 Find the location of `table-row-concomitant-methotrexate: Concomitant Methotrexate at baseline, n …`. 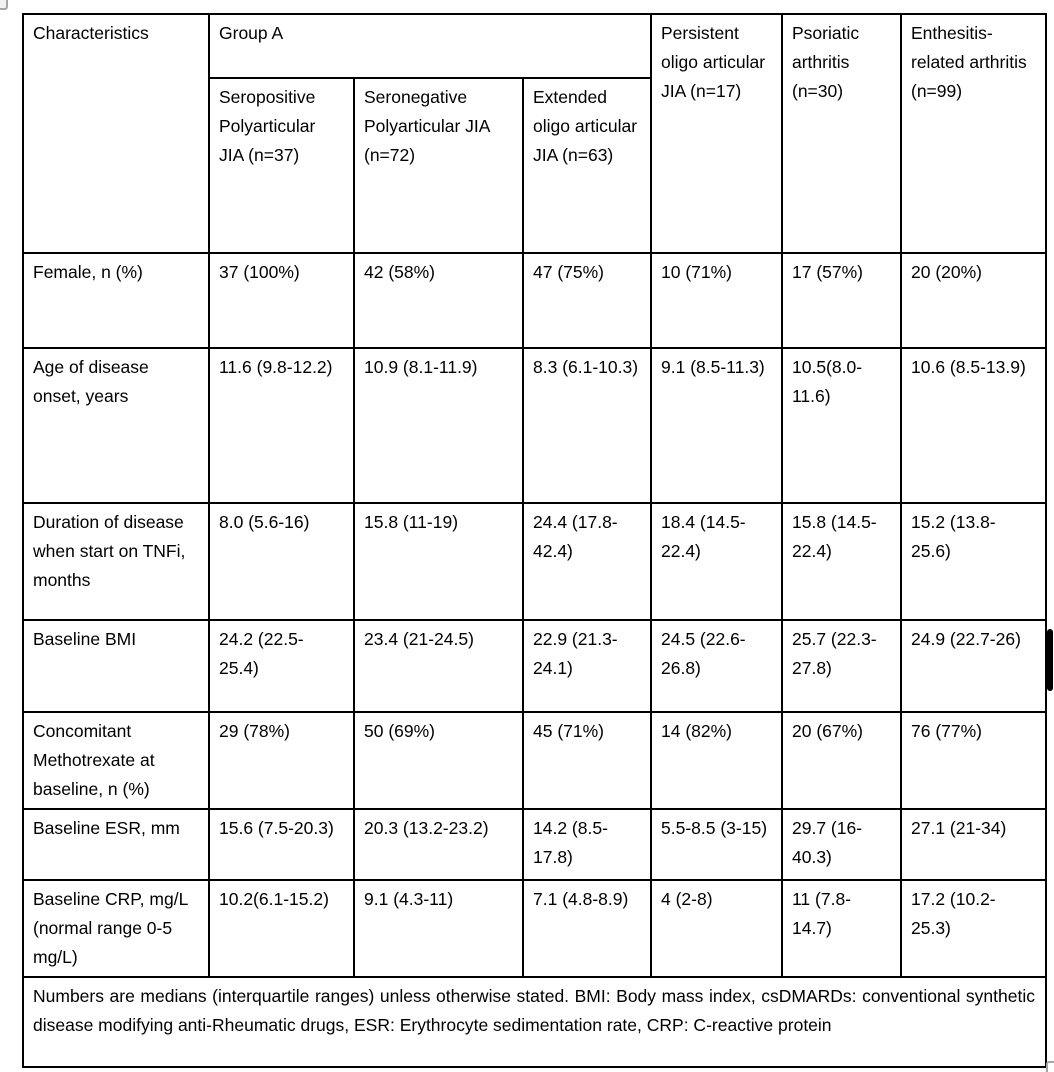

table-row-concomitant-methotrexate: Concomitant Methotrexate at baseline, n … is located at coordinates (534, 760).